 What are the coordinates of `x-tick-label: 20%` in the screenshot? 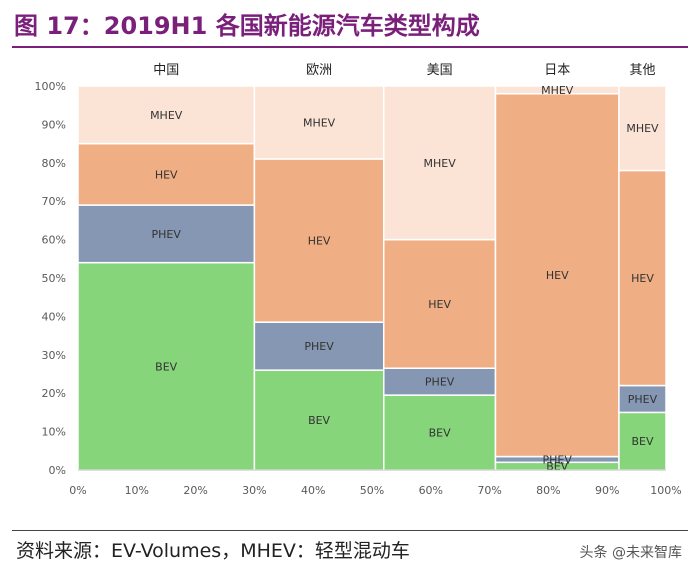 It's located at (195, 490).